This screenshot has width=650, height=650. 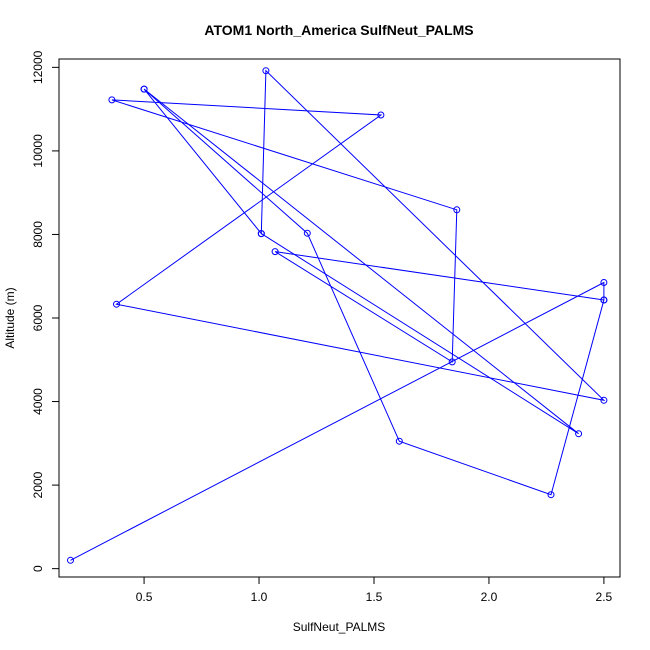 What do you see at coordinates (338, 30) in the screenshot?
I see `chart-title: ATOM1 North_America SulfNeut_PALMS` at bounding box center [338, 30].